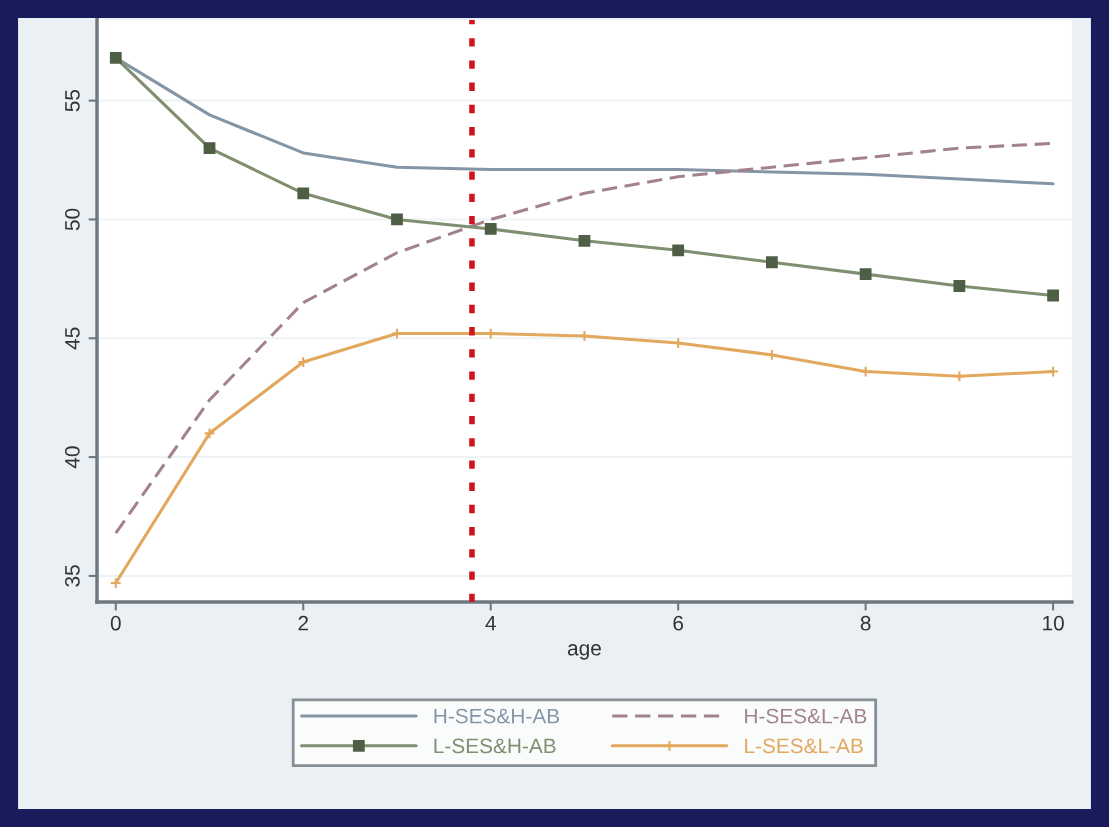 This screenshot has width=1109, height=827. Describe the element at coordinates (490, 623) in the screenshot. I see `x-tick-label: 4` at that location.